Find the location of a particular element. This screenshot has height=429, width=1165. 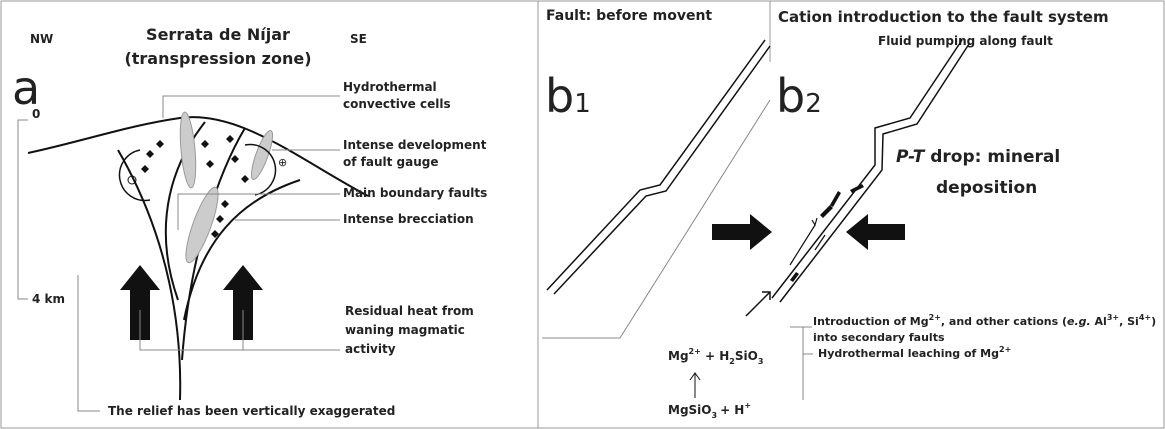

label: MgSiO3 + H+ is located at coordinates (709, 410).